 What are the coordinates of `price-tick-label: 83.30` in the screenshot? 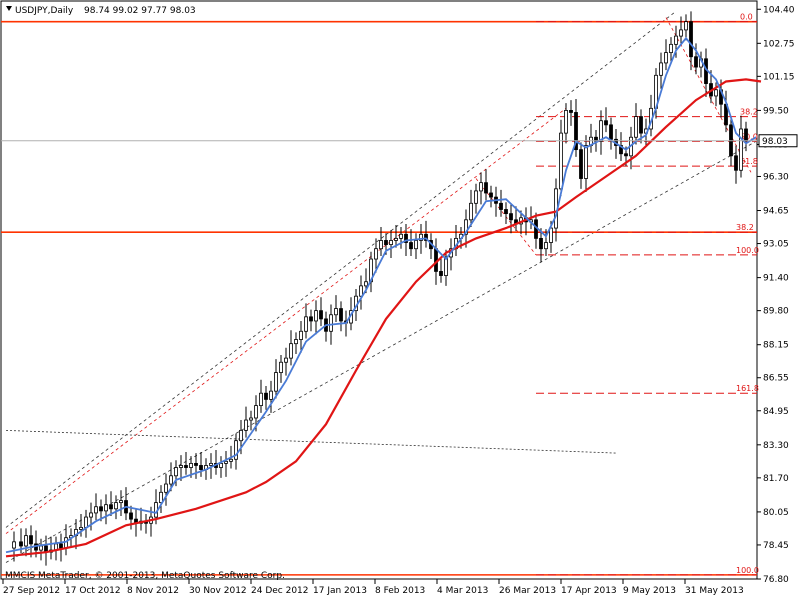 It's located at (776, 446).